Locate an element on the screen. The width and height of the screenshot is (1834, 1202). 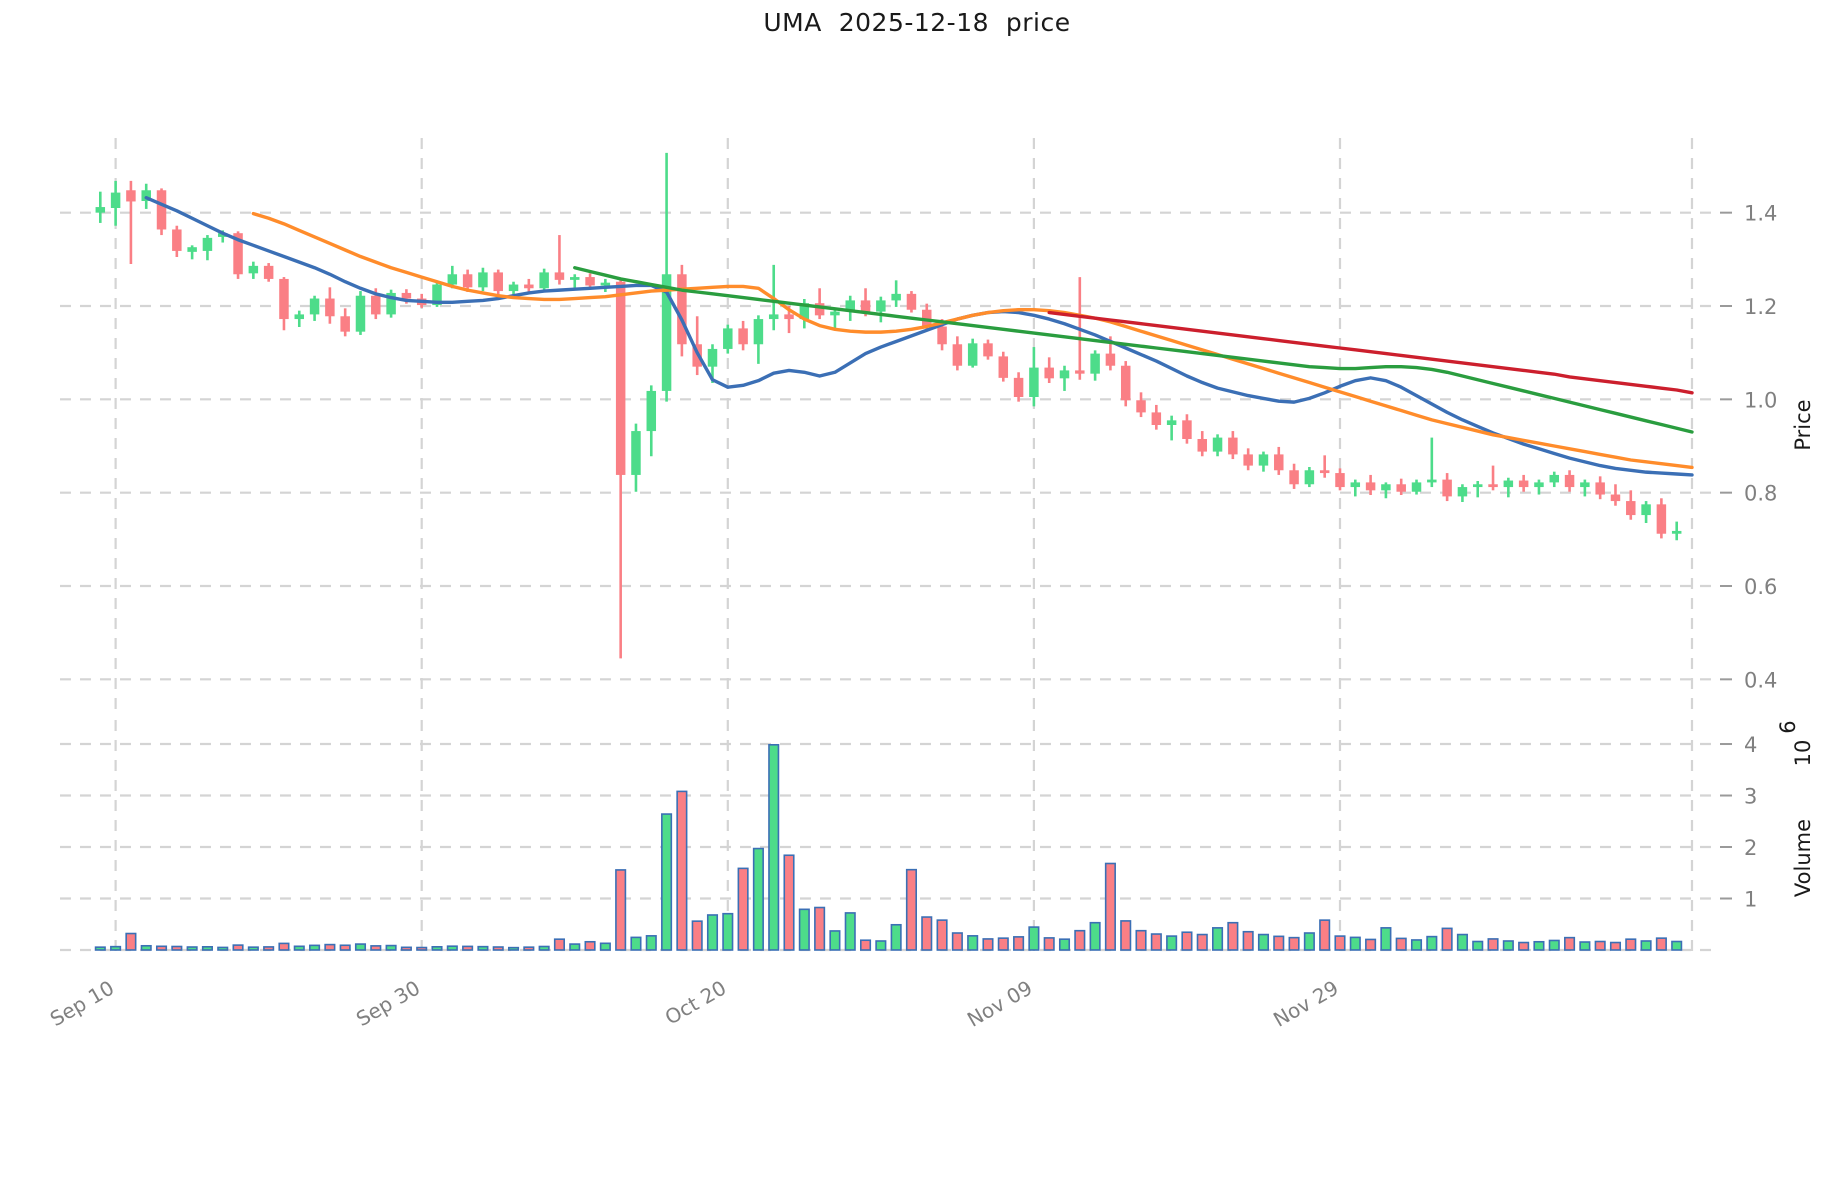
x-tick-label: Nov 09 is located at coordinates (999, 1004).